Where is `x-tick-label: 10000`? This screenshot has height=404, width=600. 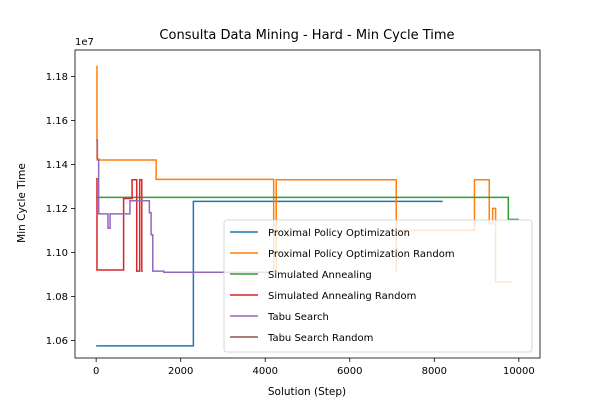 x-tick-label: 10000 is located at coordinates (519, 371).